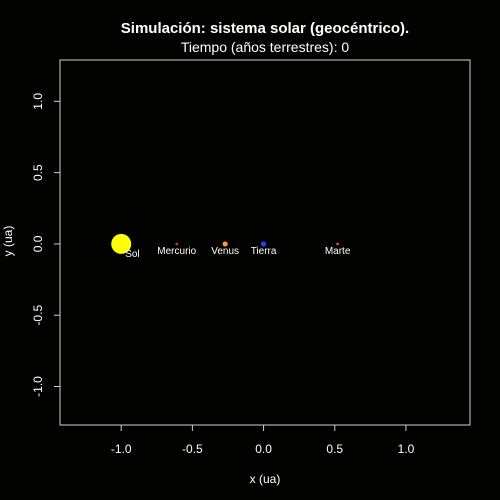 Image resolution: width=500 pixels, height=500 pixels. Describe the element at coordinates (265, 28) in the screenshot. I see `chart-title: Simulación: sistema solar (geocéntrico).` at that location.